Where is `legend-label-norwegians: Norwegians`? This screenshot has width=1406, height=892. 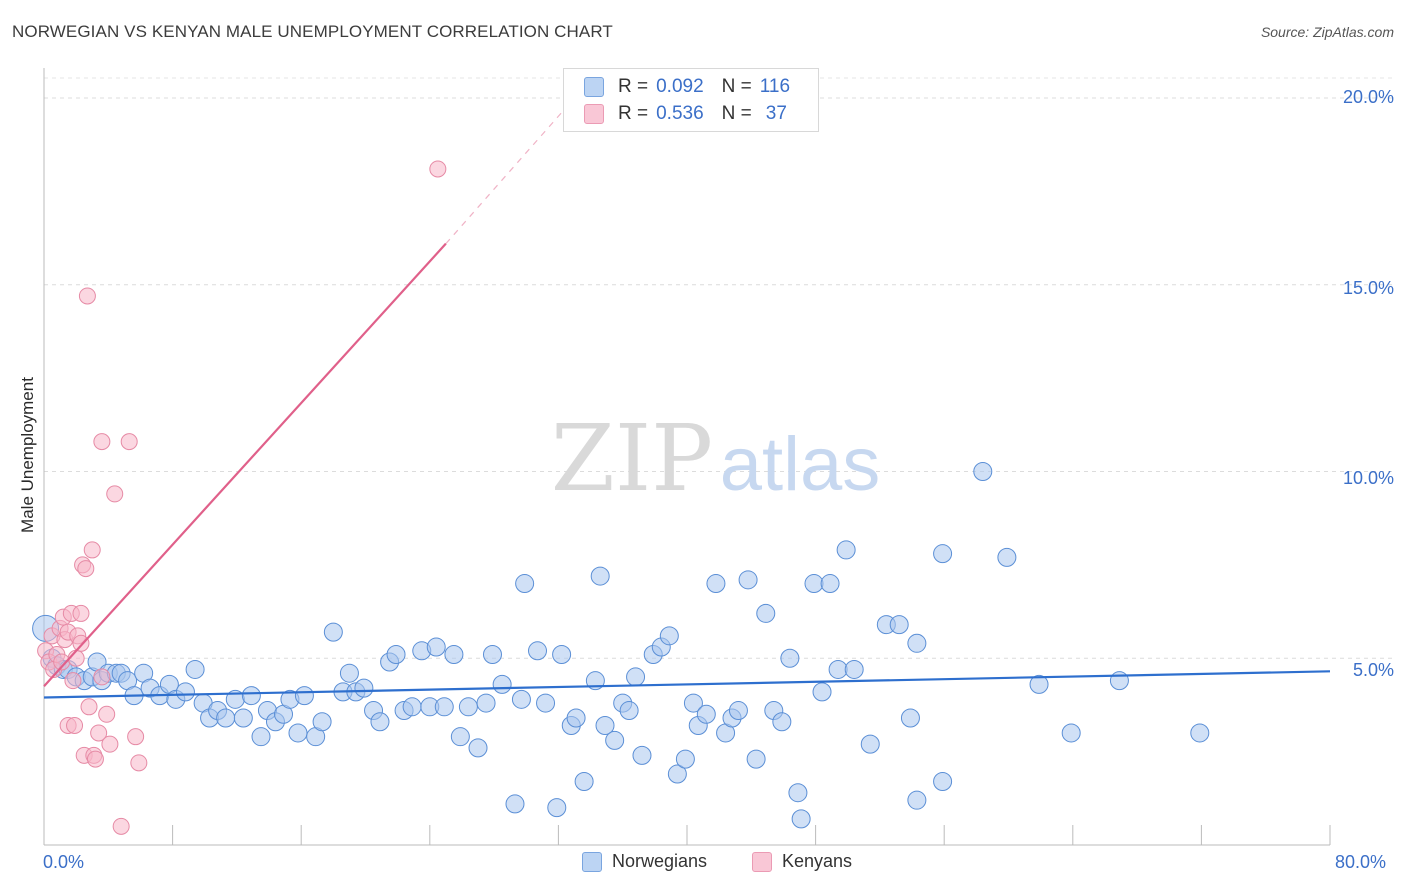 legend-label-norwegians: Norwegians is located at coordinates (660, 861).